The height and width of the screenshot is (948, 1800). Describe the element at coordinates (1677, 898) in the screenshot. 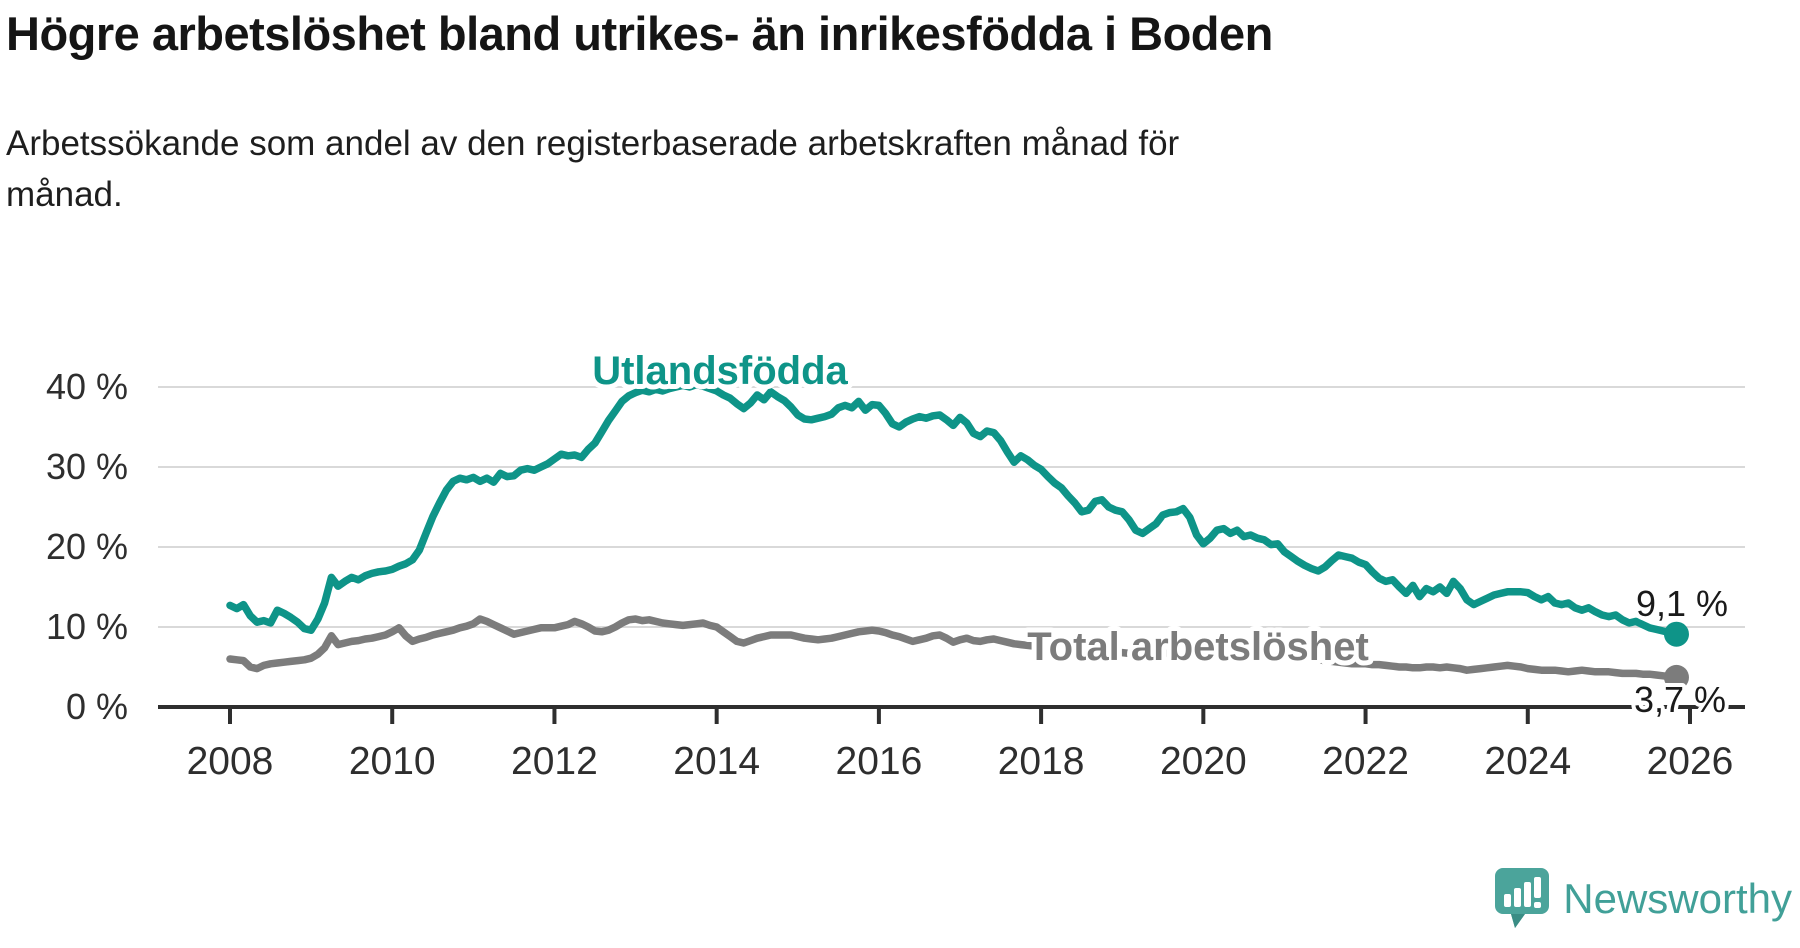

I see `brand-name: Newsworthy` at that location.